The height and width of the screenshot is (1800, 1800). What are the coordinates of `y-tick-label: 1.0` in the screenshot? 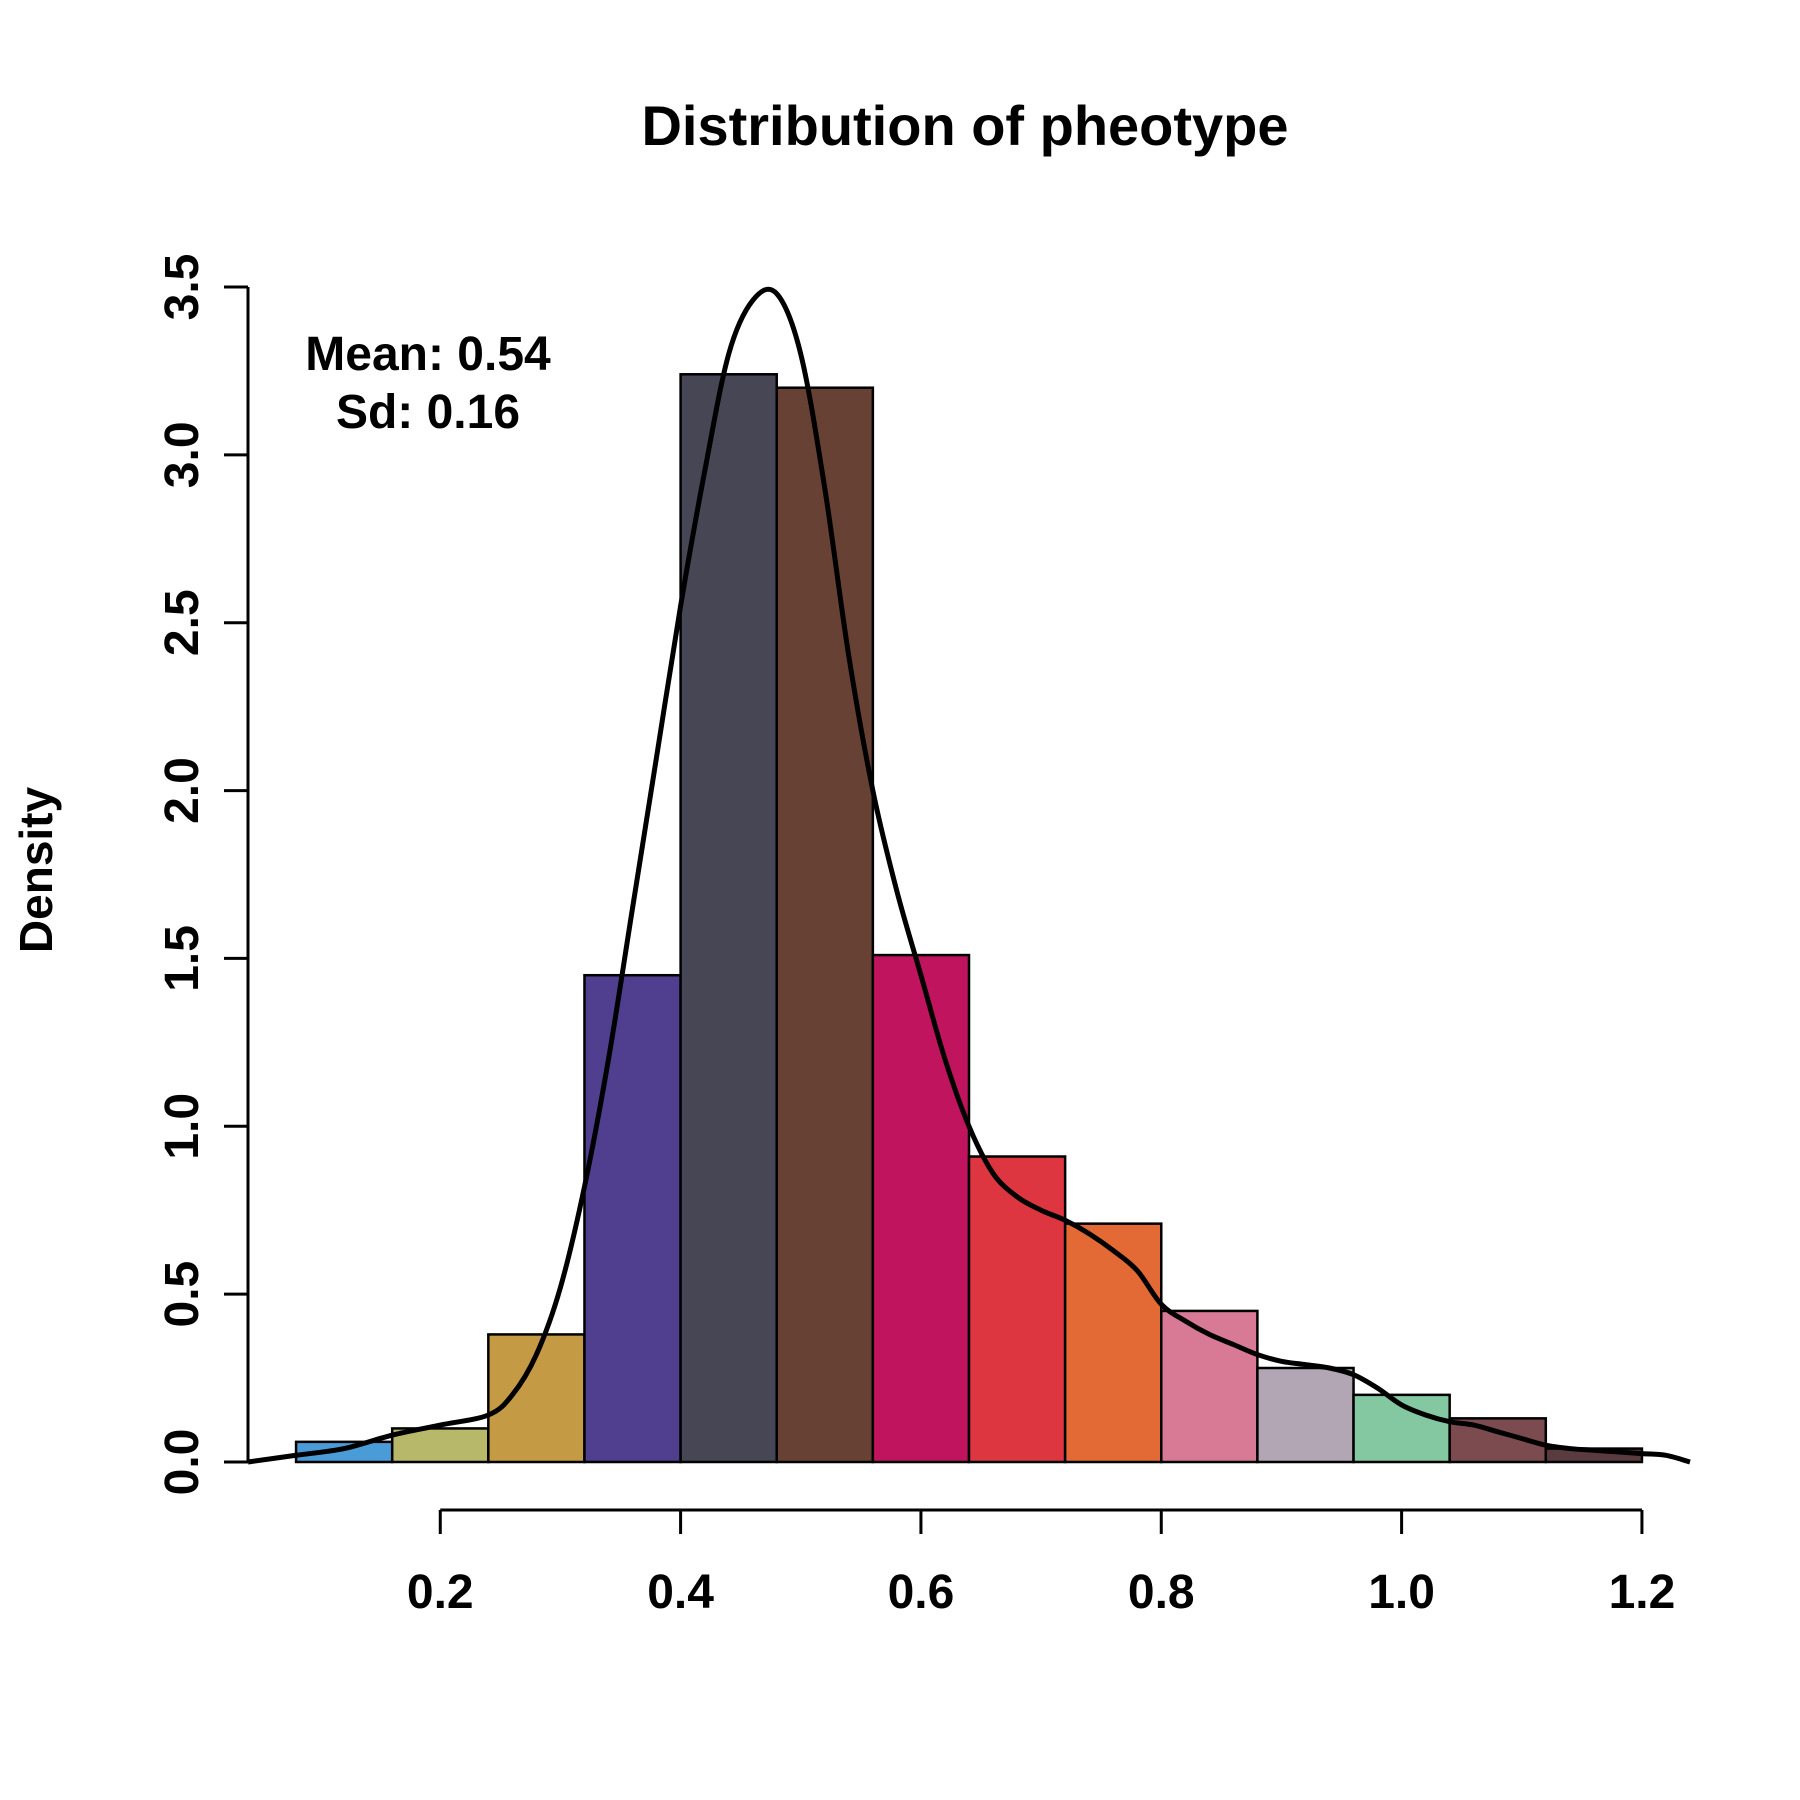 It's located at (182, 1126).